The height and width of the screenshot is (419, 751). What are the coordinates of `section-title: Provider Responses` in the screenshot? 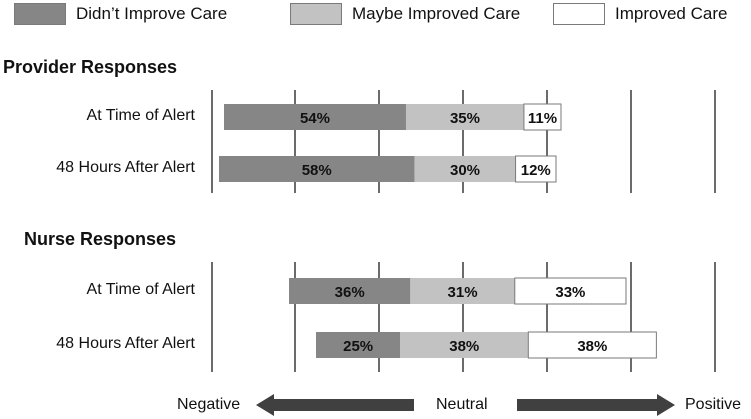 It's located at (90, 67).